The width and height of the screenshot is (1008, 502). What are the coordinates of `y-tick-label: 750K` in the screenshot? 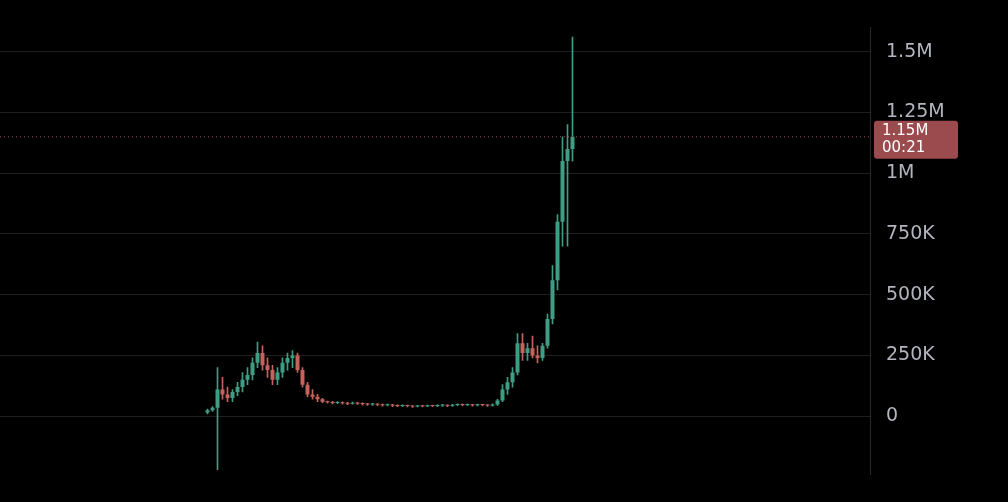 It's located at (911, 231).